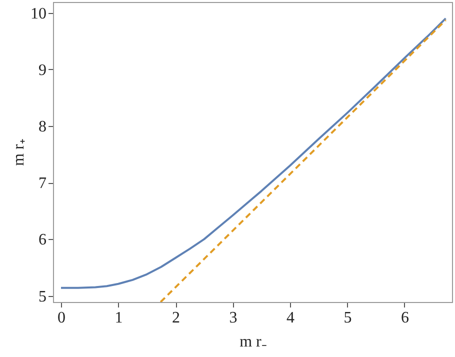 The image size is (455, 357). I want to click on x-tick-label: 6, so click(404, 318).